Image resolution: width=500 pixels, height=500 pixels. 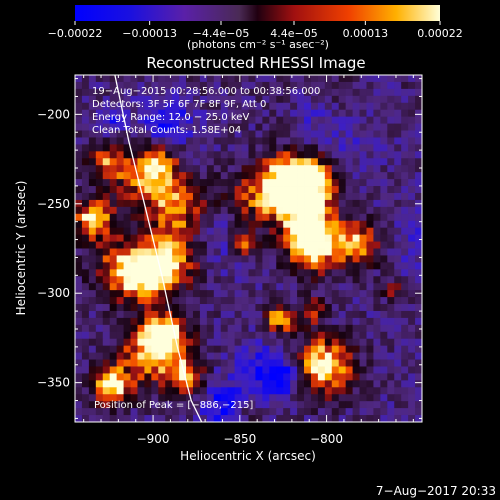 I want to click on solar-limb, so click(x=158, y=248).